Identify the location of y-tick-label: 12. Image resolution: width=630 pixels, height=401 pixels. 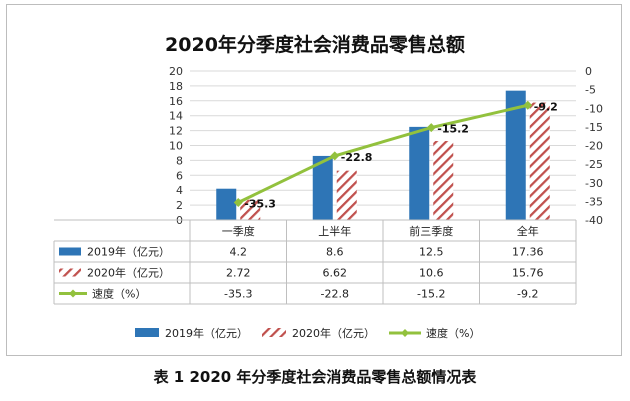
(176, 131).